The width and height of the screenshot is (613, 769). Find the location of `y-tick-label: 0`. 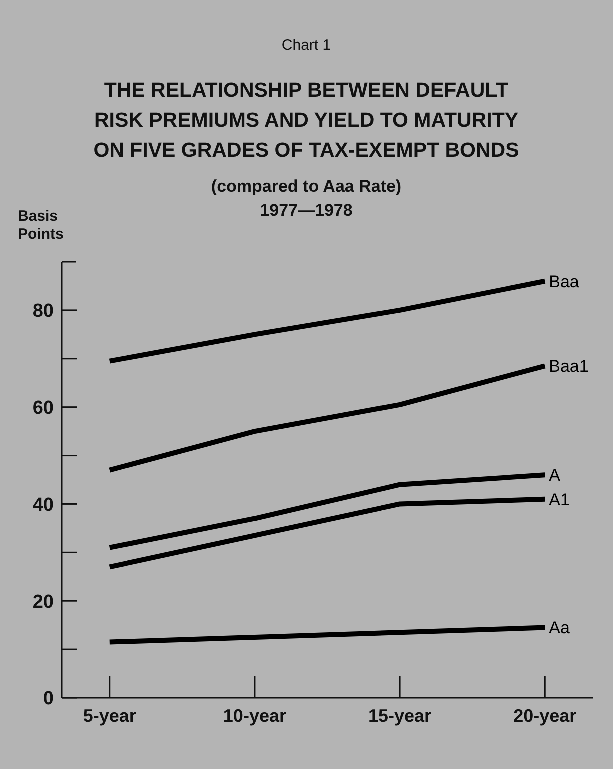

y-tick-label: 0 is located at coordinates (48, 699).